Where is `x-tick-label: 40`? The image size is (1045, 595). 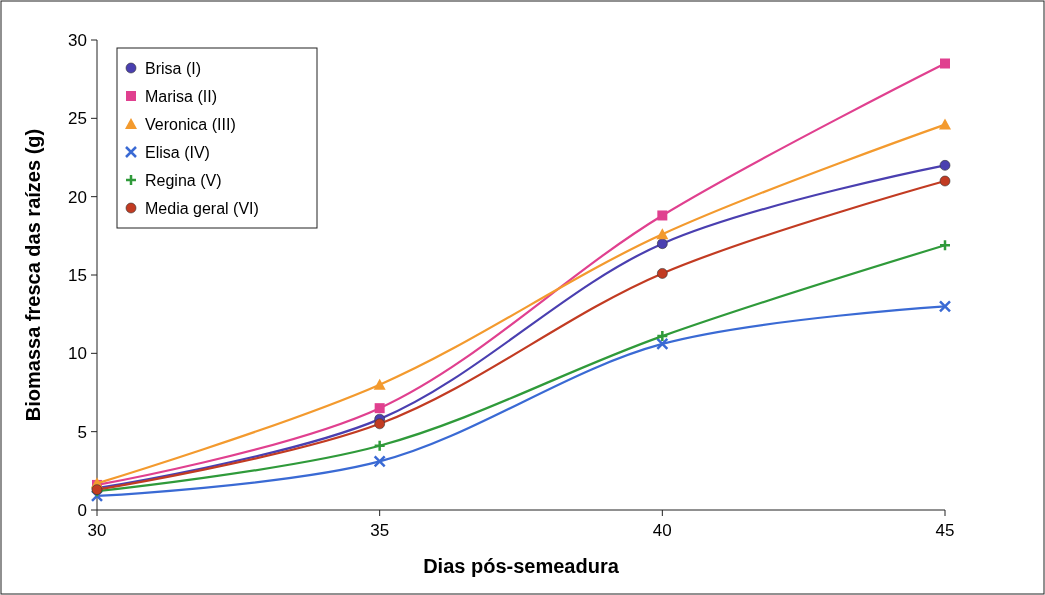 x-tick-label: 40 is located at coordinates (662, 530).